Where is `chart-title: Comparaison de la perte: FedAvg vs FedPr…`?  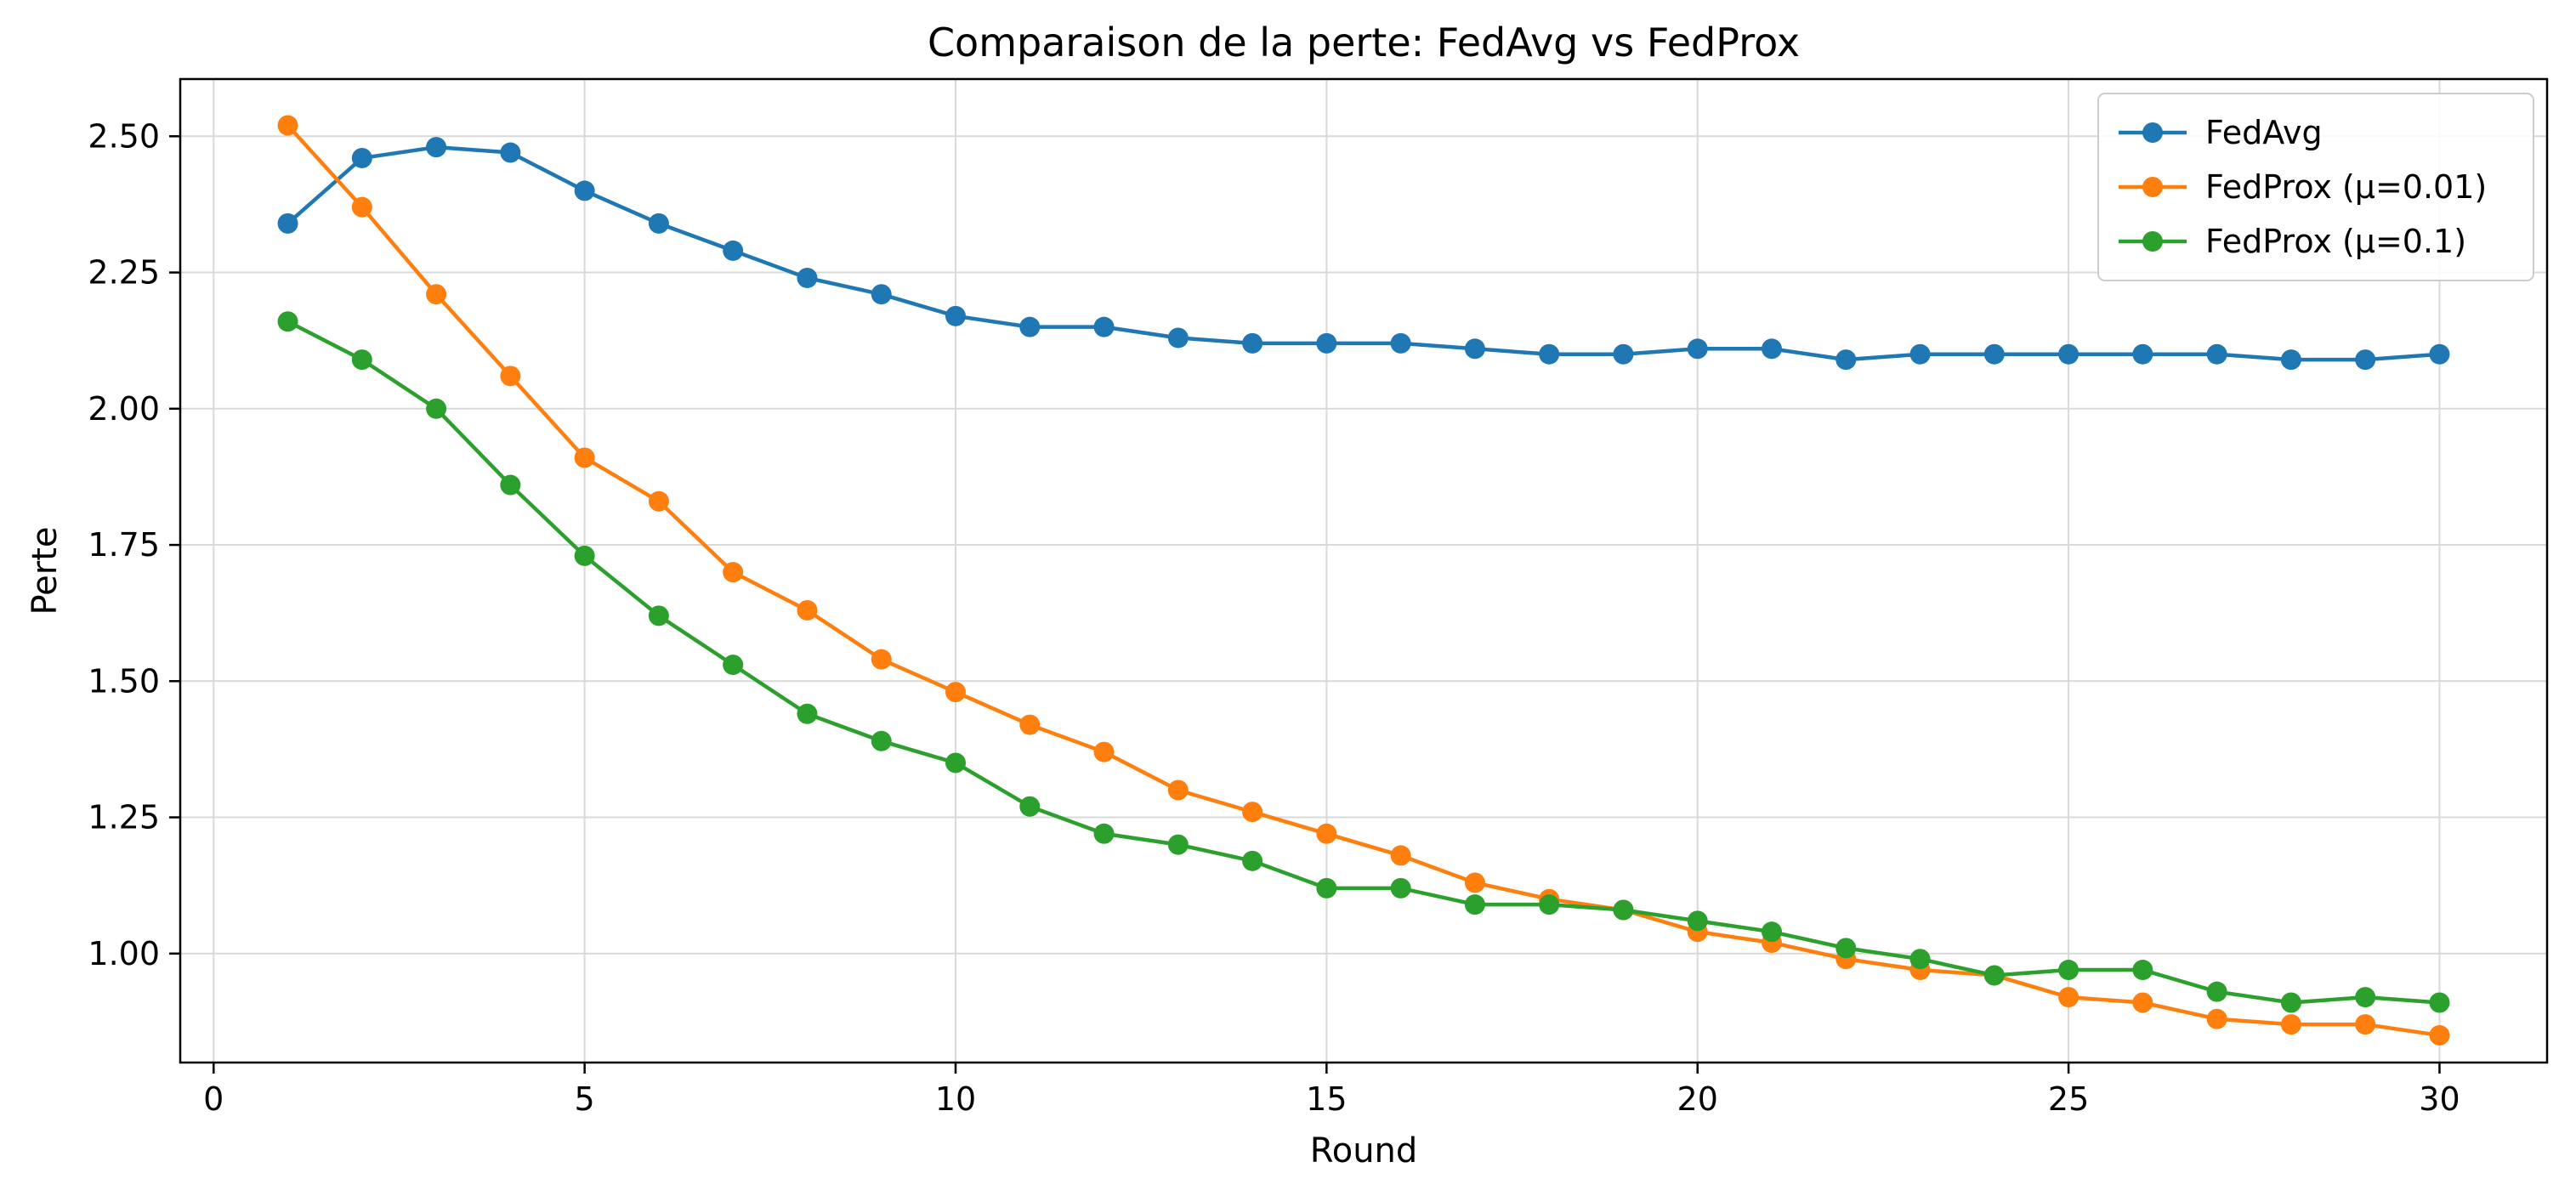
chart-title: Comparaison de la perte: FedAvg vs FedPr… is located at coordinates (1364, 43).